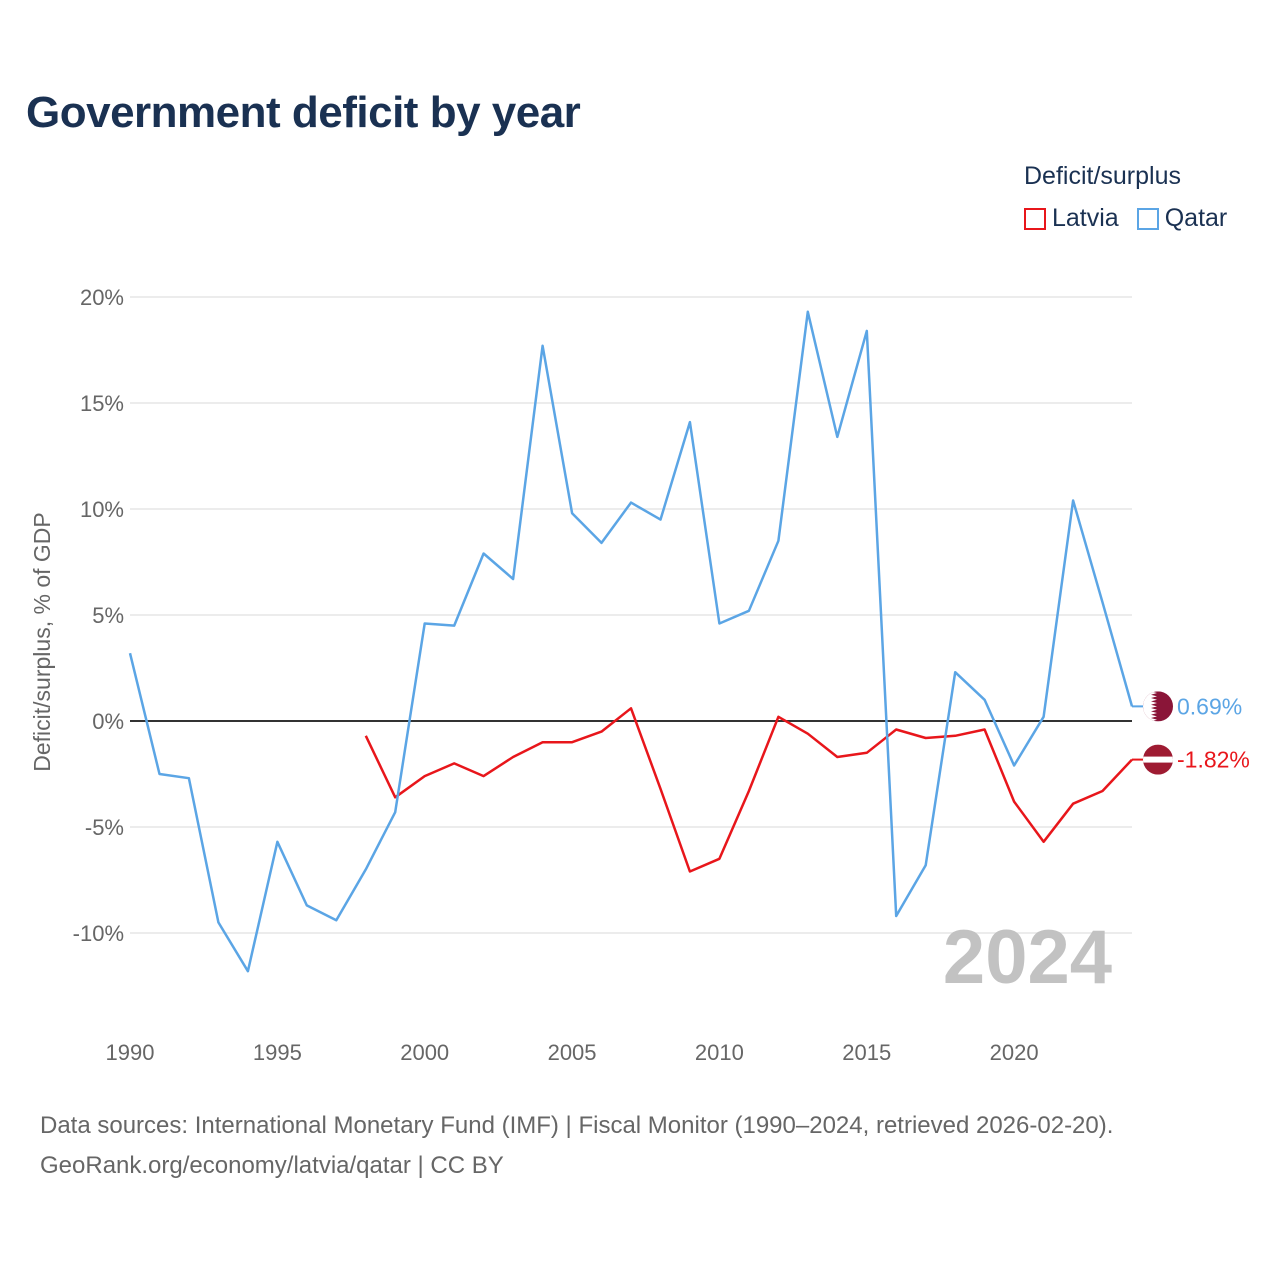  I want to click on x-tick-label: 1995, so click(277, 1052).